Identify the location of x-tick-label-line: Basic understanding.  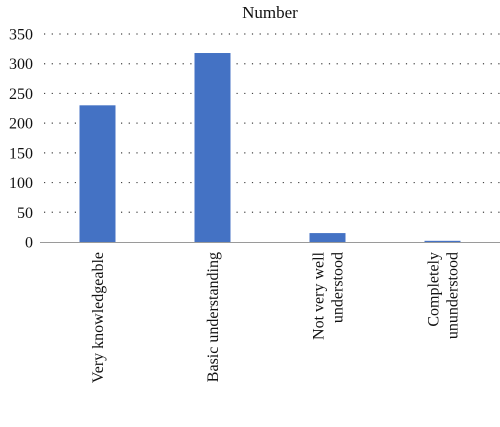
(213, 317).